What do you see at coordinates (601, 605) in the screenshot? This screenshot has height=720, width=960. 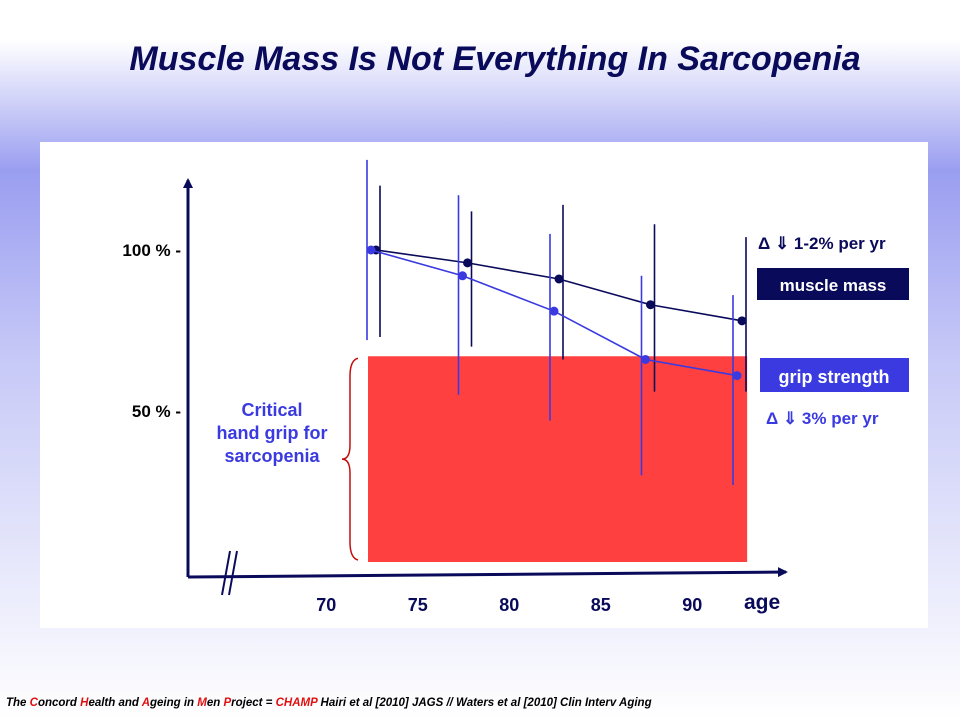 I see `x-tick-label: 85` at bounding box center [601, 605].